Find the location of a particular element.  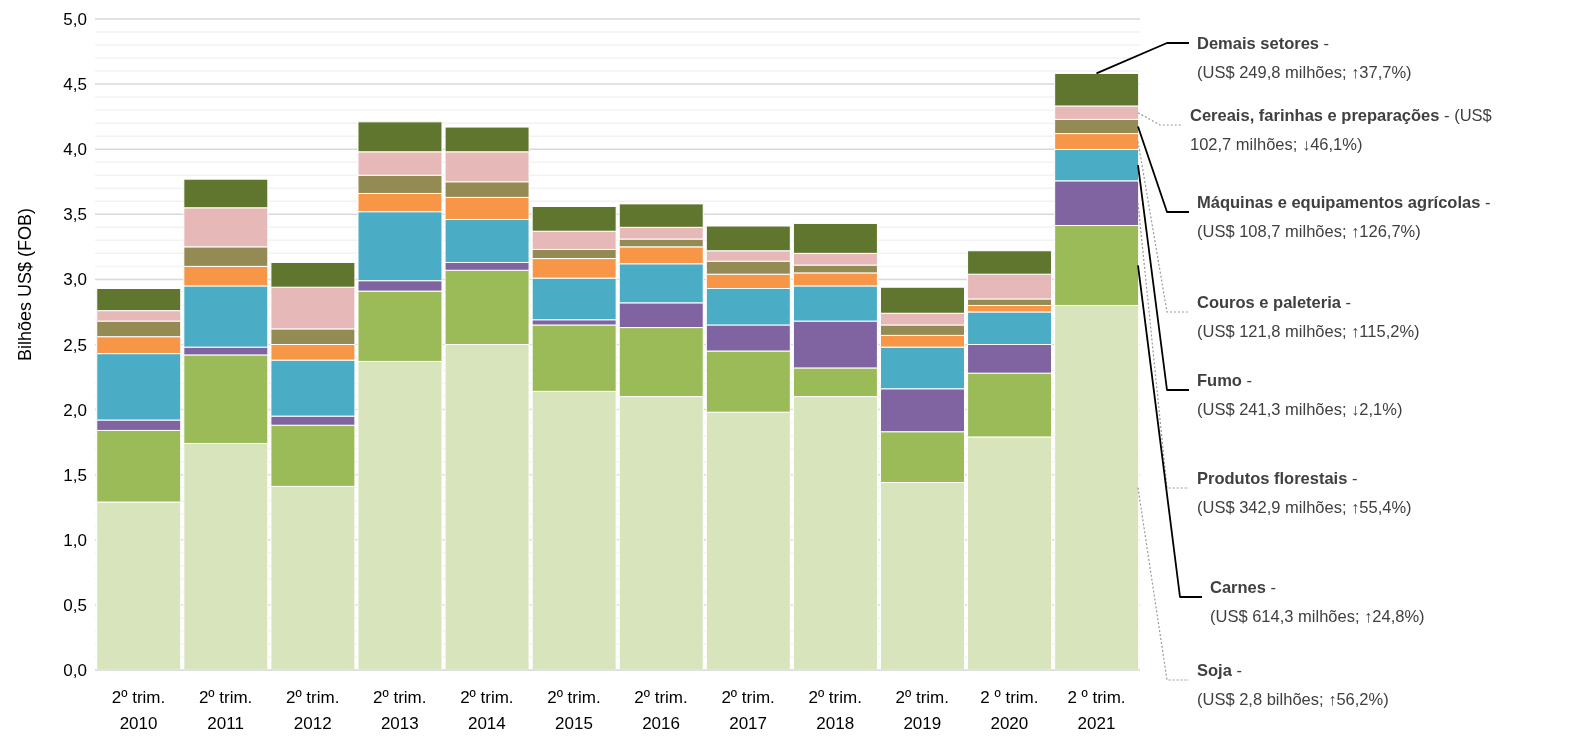

y-tick-label: 3,5 is located at coordinates (75, 215).